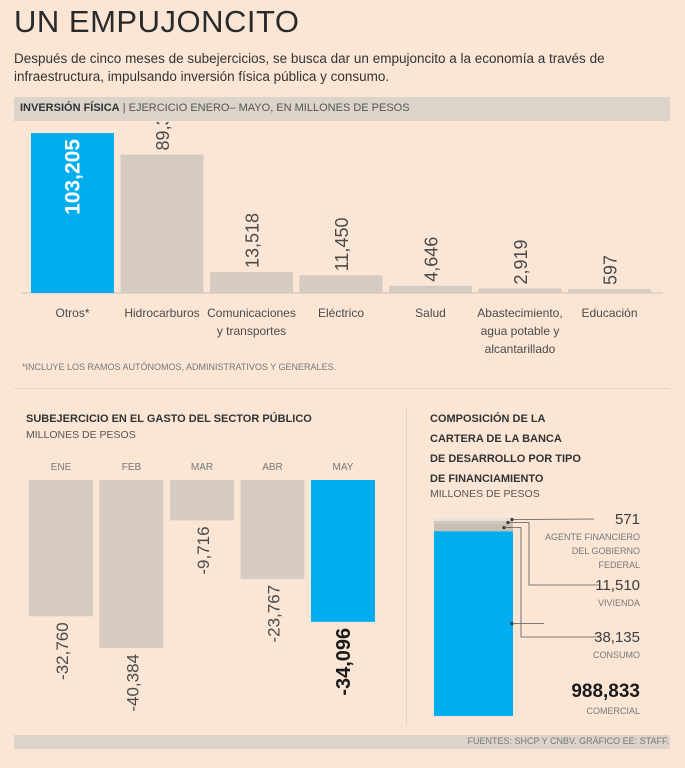 Image resolution: width=685 pixels, height=768 pixels. Describe the element at coordinates (203, 550) in the screenshot. I see `value-label-2: -9,716` at that location.